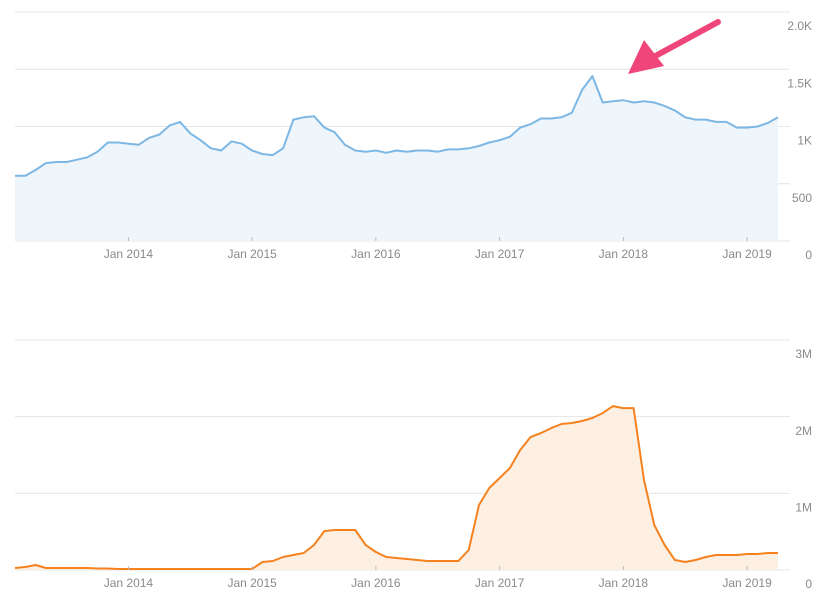 Image resolution: width=824 pixels, height=608 pixels. What do you see at coordinates (803, 431) in the screenshot?
I see `y-tick-label: 2M` at bounding box center [803, 431].